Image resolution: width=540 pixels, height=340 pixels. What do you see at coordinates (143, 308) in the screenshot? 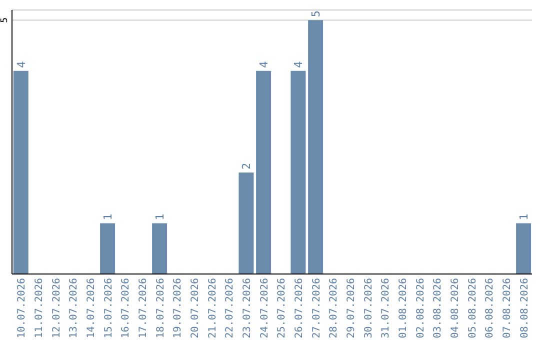
I see `x-tick-label: 17.07.2026` at bounding box center [143, 308].